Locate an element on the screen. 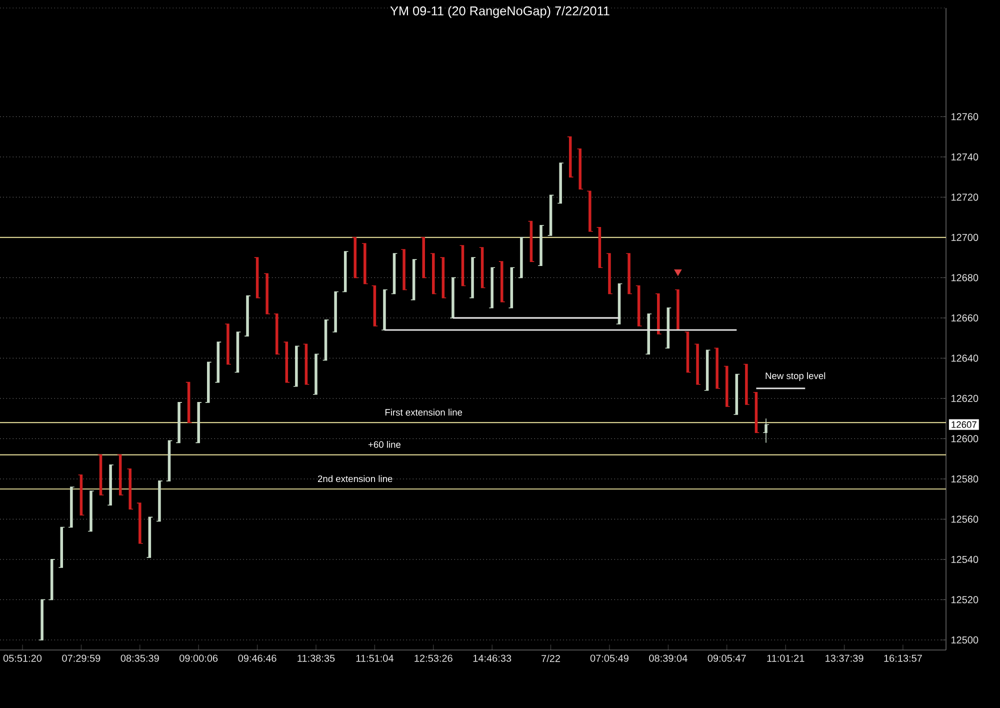  y-tick-label: 12520 is located at coordinates (964, 600).